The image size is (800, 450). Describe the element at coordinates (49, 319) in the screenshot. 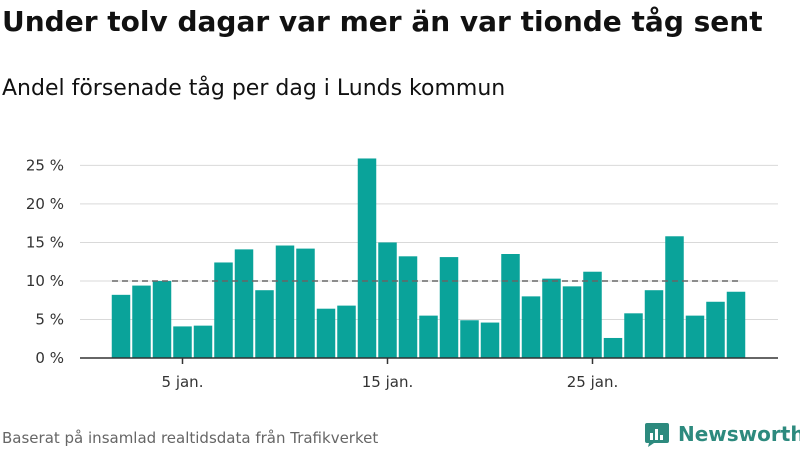

I see `y-tick-label: 5 %` at that location.